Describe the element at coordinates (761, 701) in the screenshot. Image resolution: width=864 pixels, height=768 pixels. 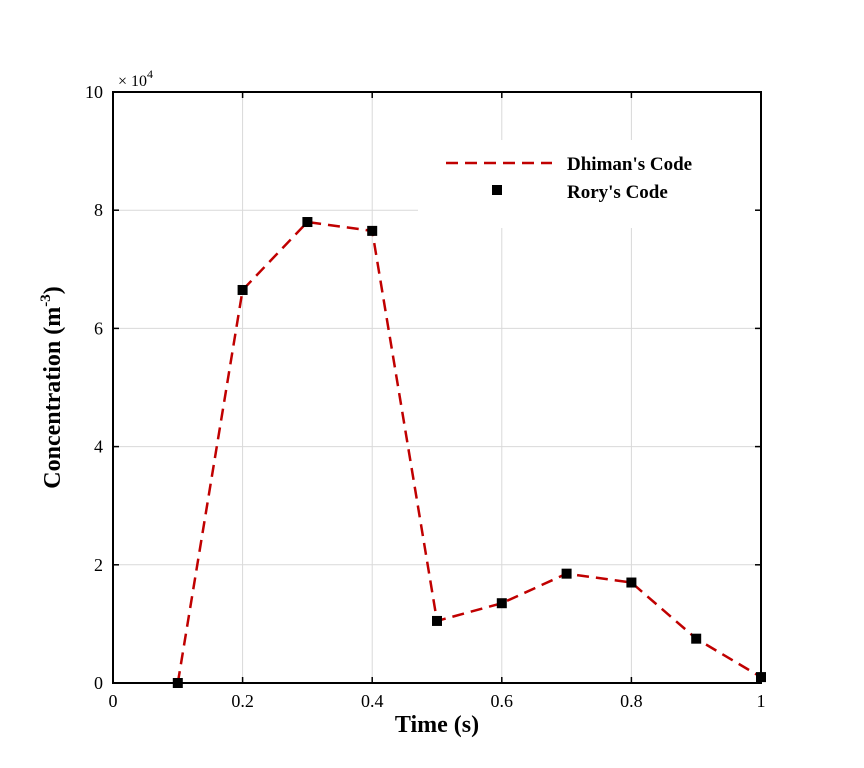
I see `x-tick-label: 1` at that location.